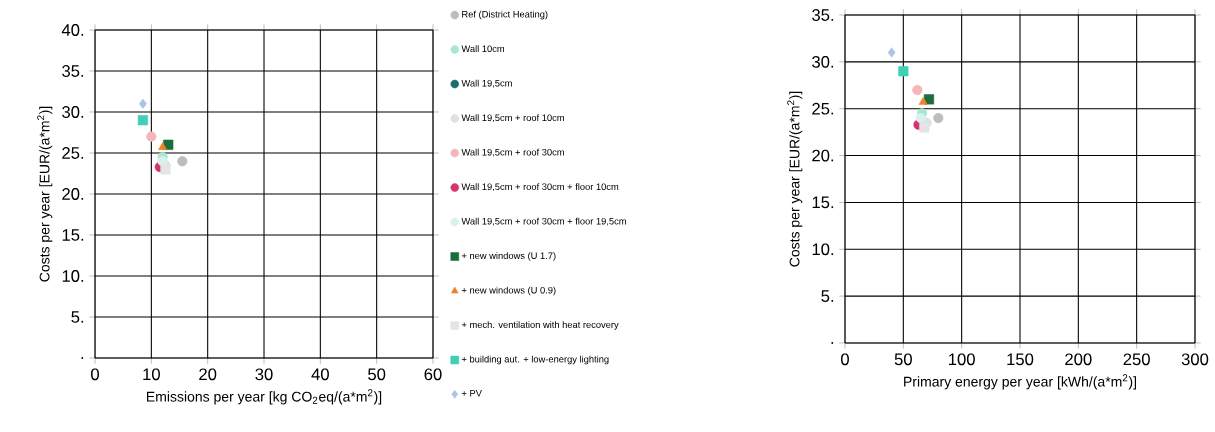  Describe the element at coordinates (508, 256) in the screenshot. I see `legend-label: + new windows (U 1.7)` at that location.